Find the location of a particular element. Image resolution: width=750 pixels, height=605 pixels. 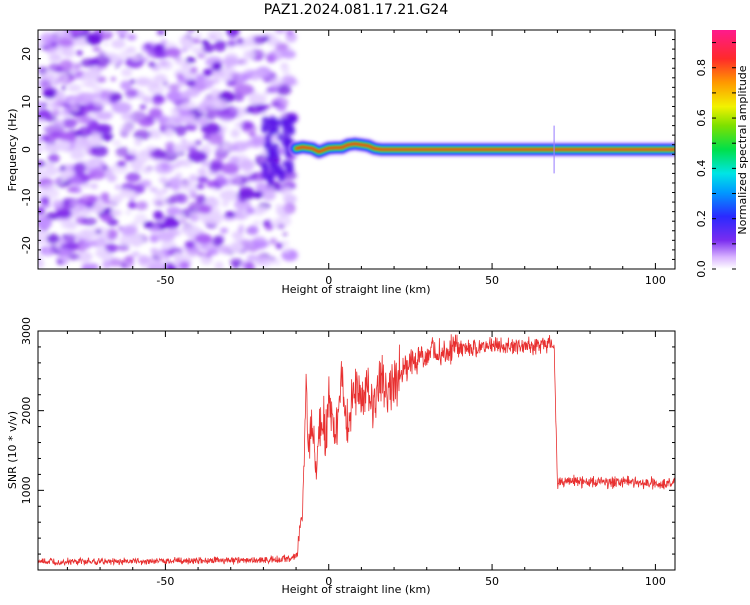

spectrogram-x-tick-label: 0 is located at coordinates (328, 280).